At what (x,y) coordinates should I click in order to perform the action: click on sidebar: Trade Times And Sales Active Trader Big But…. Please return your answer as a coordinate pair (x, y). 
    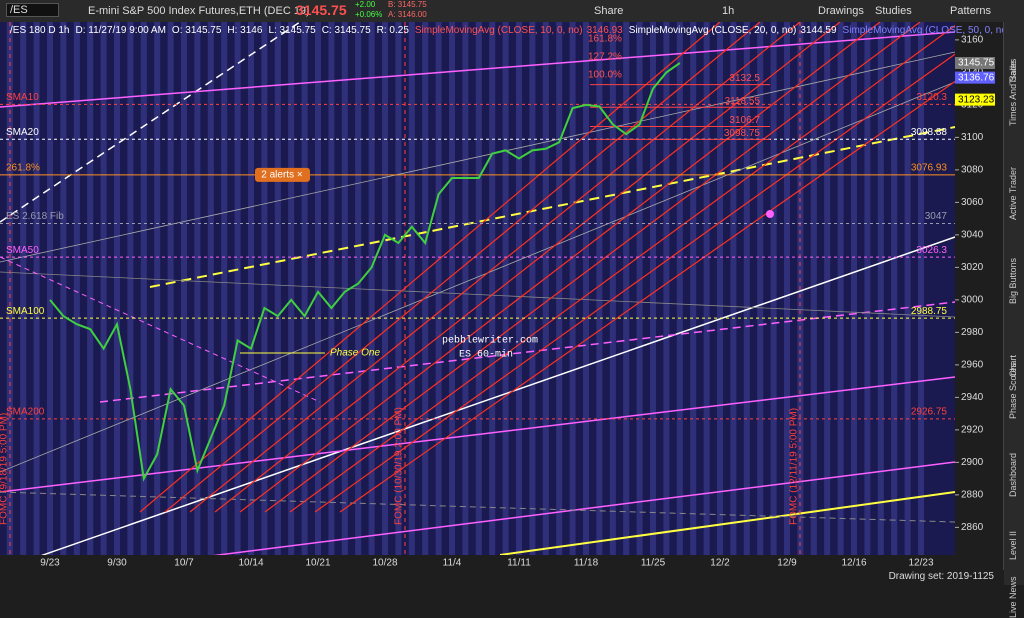
    Looking at the image, I should click on (1013, 320).